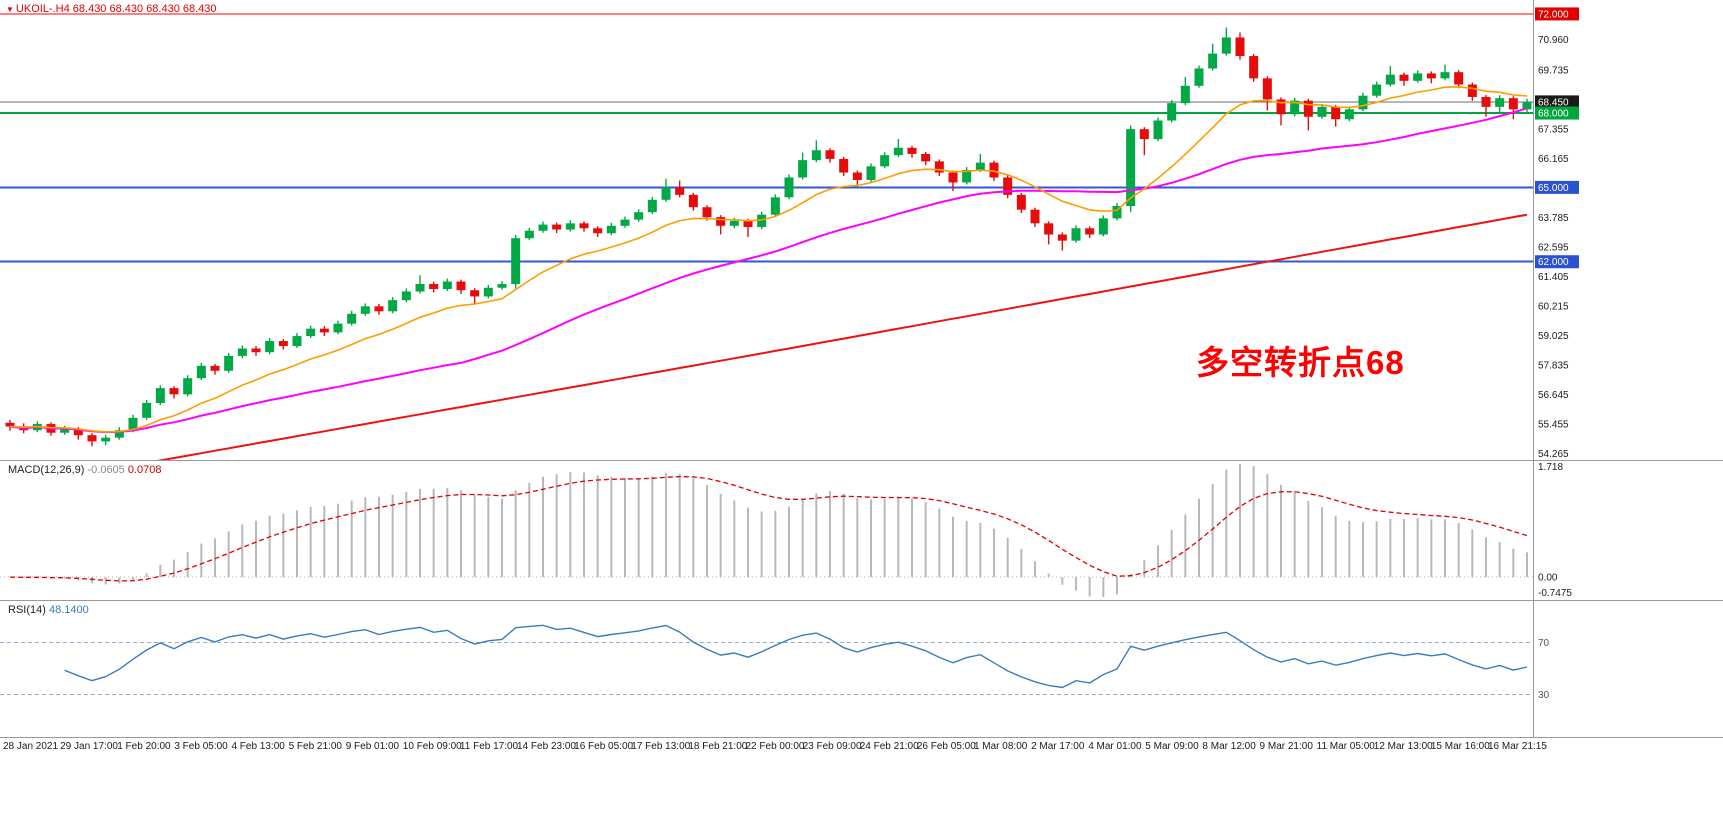 The height and width of the screenshot is (838, 1723). What do you see at coordinates (660, 746) in the screenshot?
I see `time-label: 17 Feb 13:00` at bounding box center [660, 746].